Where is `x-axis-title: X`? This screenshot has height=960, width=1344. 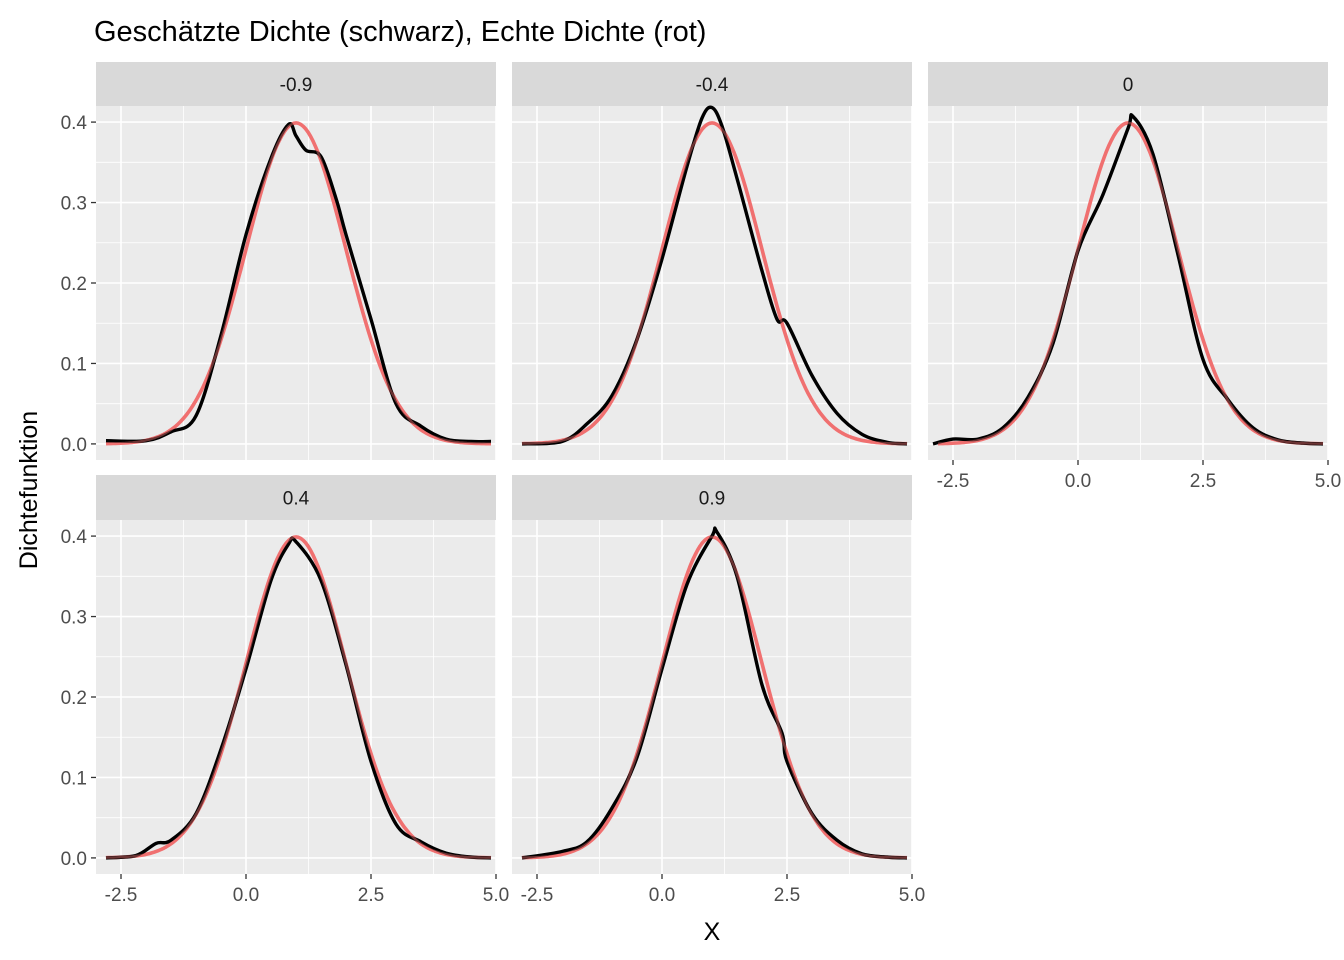 x-axis-title: X is located at coordinates (712, 932).